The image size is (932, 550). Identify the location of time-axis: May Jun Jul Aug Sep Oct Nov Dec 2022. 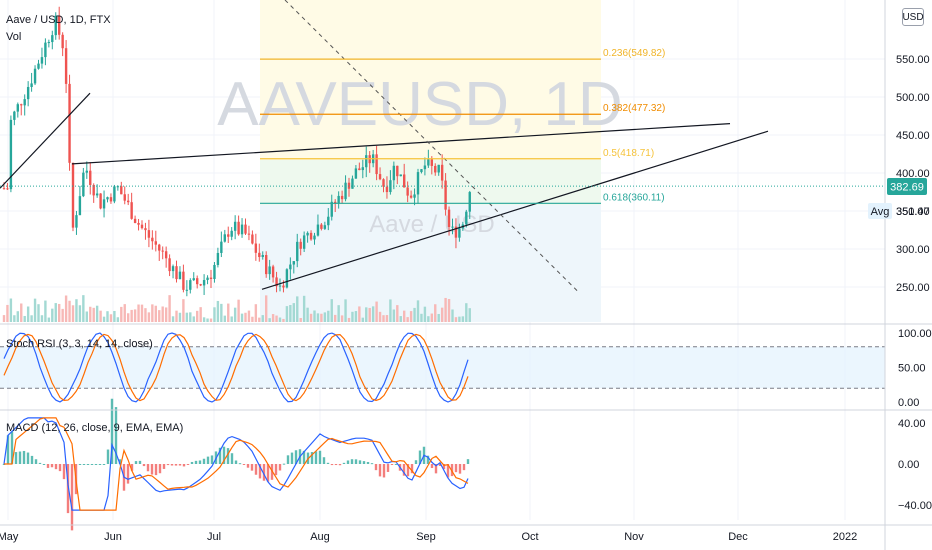
(428, 537).